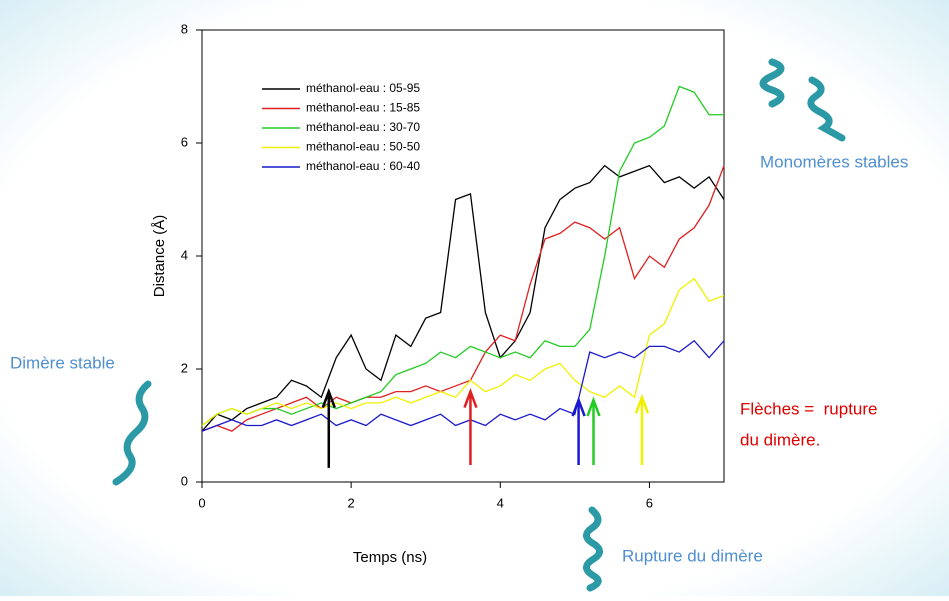 The image size is (949, 601). I want to click on x-tick-label: 2, so click(351, 502).